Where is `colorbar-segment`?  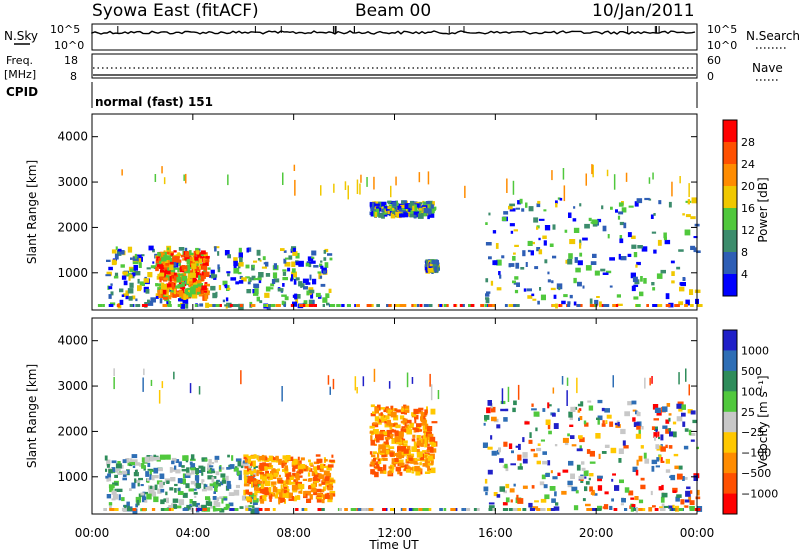
colorbar-segment is located at coordinates (730, 340).